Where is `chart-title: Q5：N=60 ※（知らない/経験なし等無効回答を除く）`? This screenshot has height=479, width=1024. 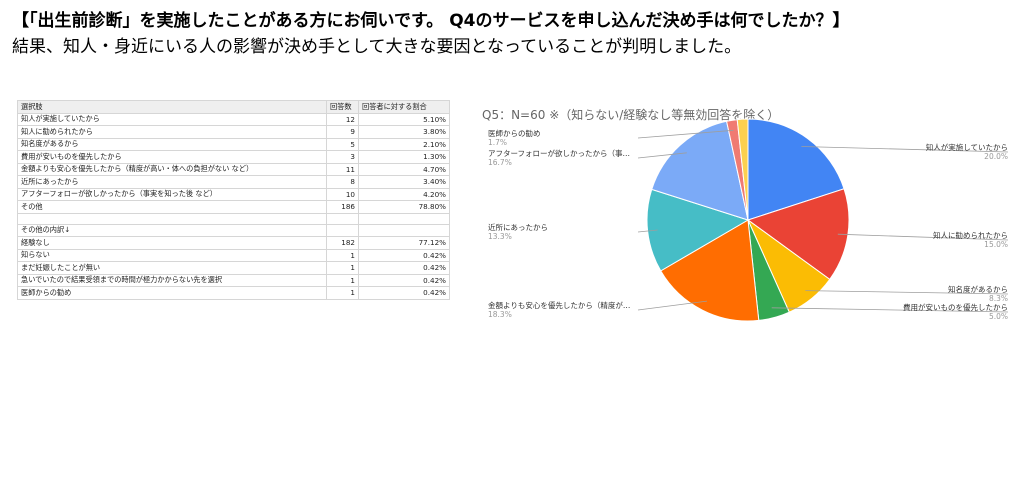 chart-title: Q5：N=60 ※（知らない/経験なし等無効回答を除く） is located at coordinates (630, 114).